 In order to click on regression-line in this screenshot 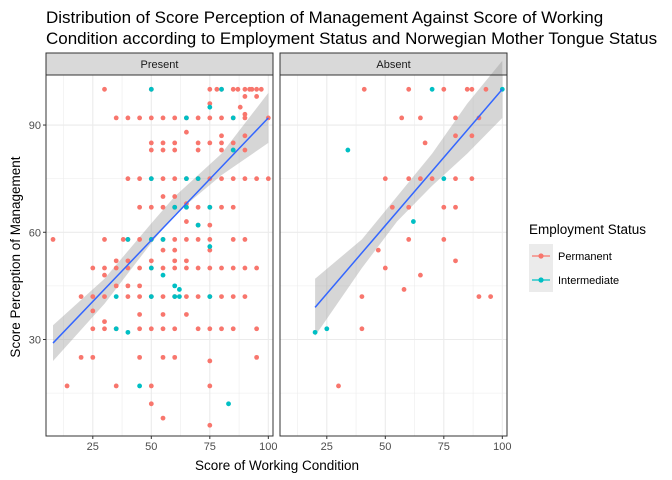, I will do `click(408, 198)`.